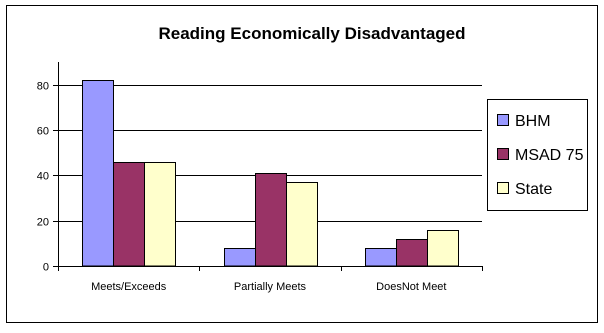 This screenshot has height=333, width=604. I want to click on chart-title: Reading Economically Disadvantaged, so click(311, 33).